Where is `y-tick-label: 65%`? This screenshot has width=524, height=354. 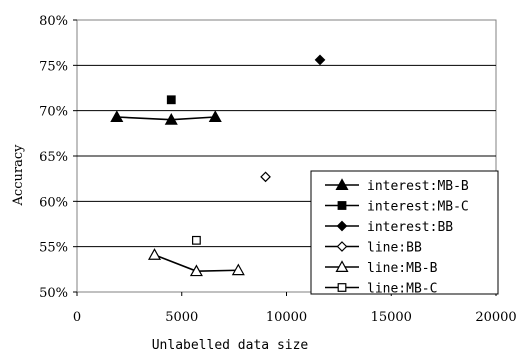
y-tick-label: 65% is located at coordinates (53, 157).